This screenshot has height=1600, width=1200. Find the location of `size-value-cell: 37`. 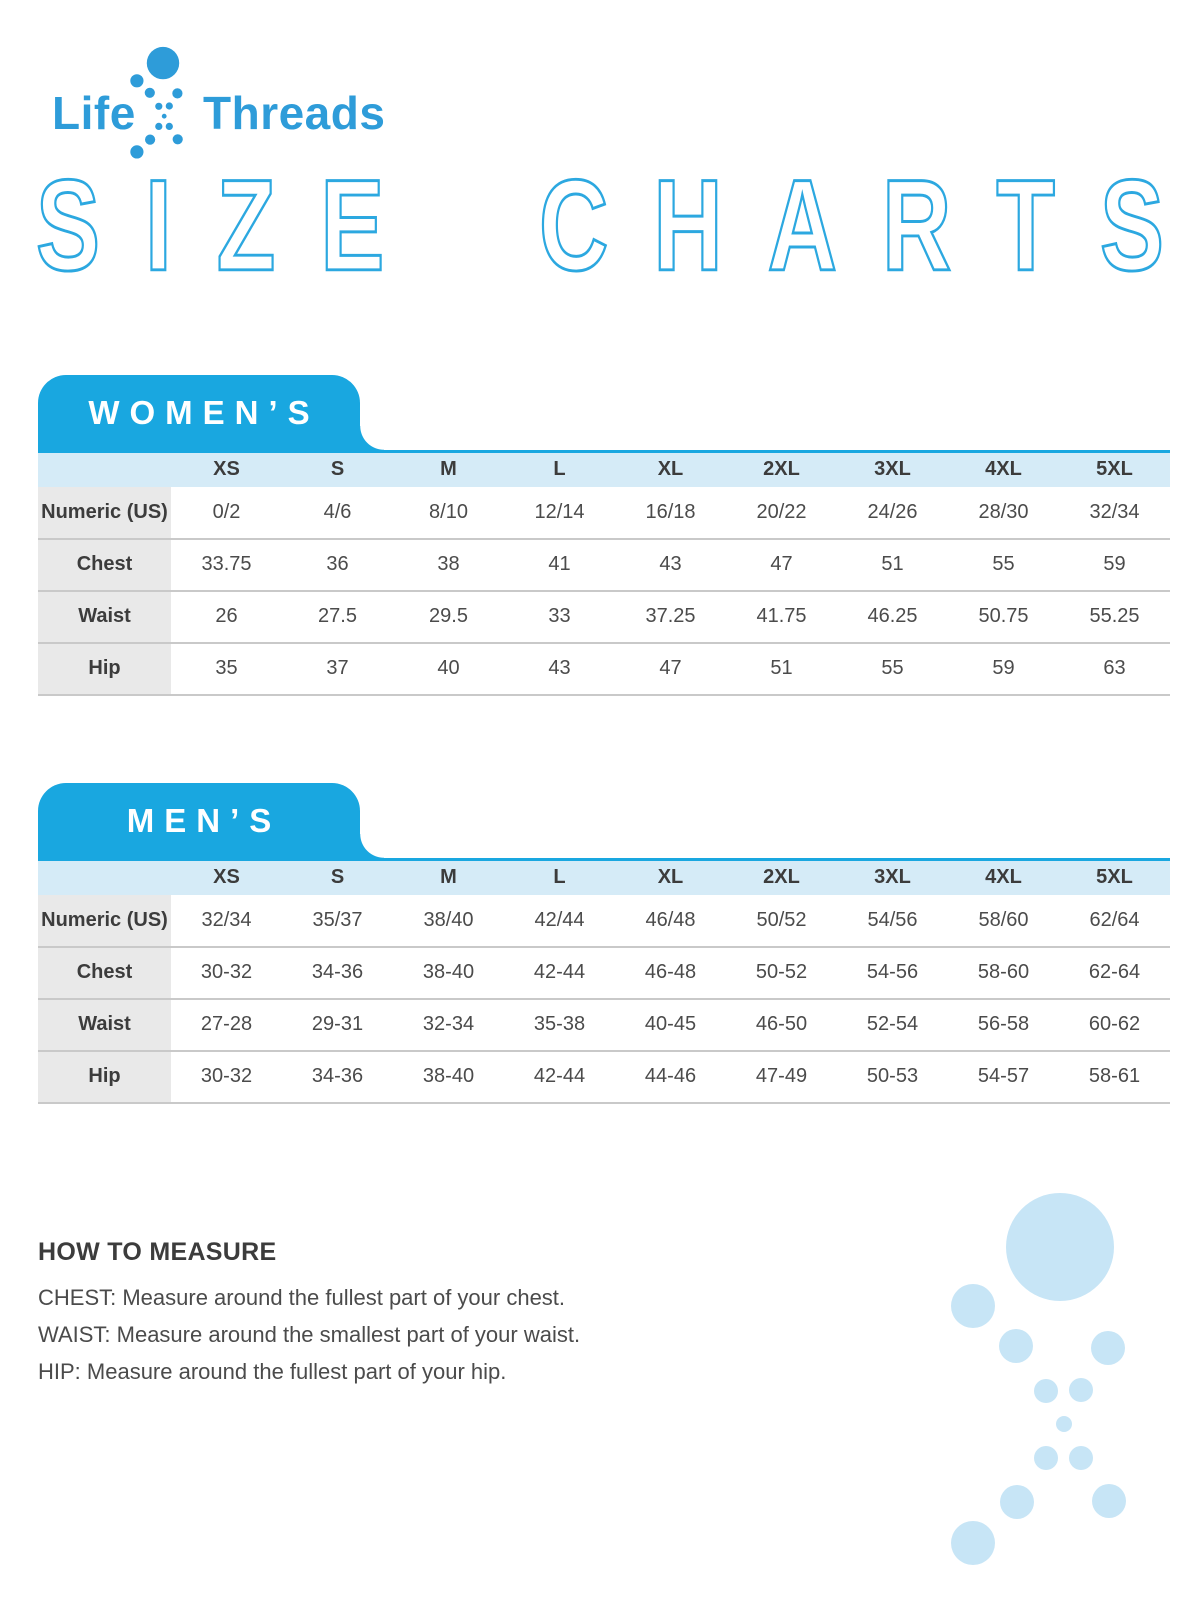

size-value-cell: 37 is located at coordinates (337, 668).